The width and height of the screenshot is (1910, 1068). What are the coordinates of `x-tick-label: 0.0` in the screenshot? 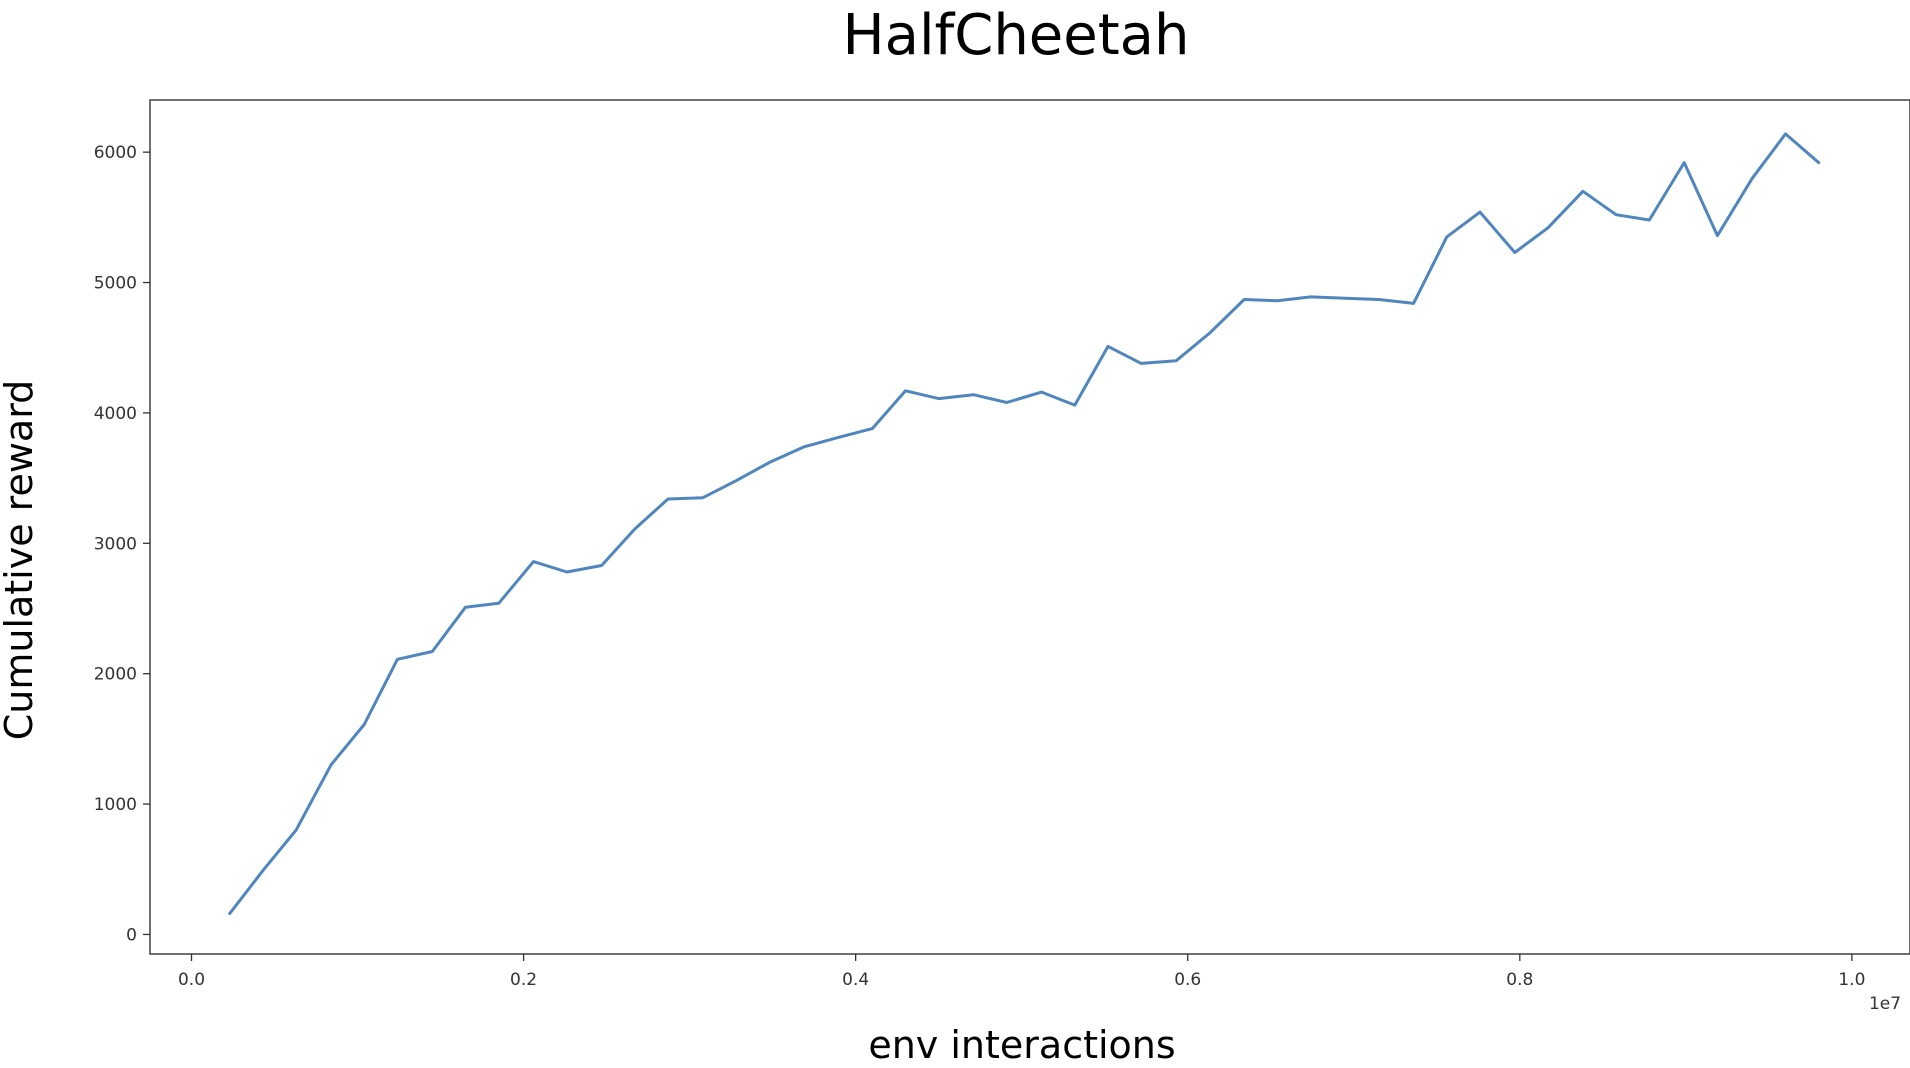 It's located at (191, 980).